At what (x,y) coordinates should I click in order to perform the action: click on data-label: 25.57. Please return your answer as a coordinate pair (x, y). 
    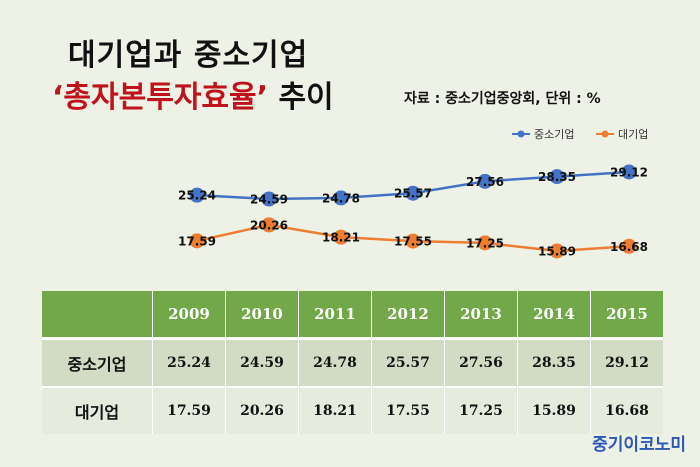
    Looking at the image, I should click on (413, 194).